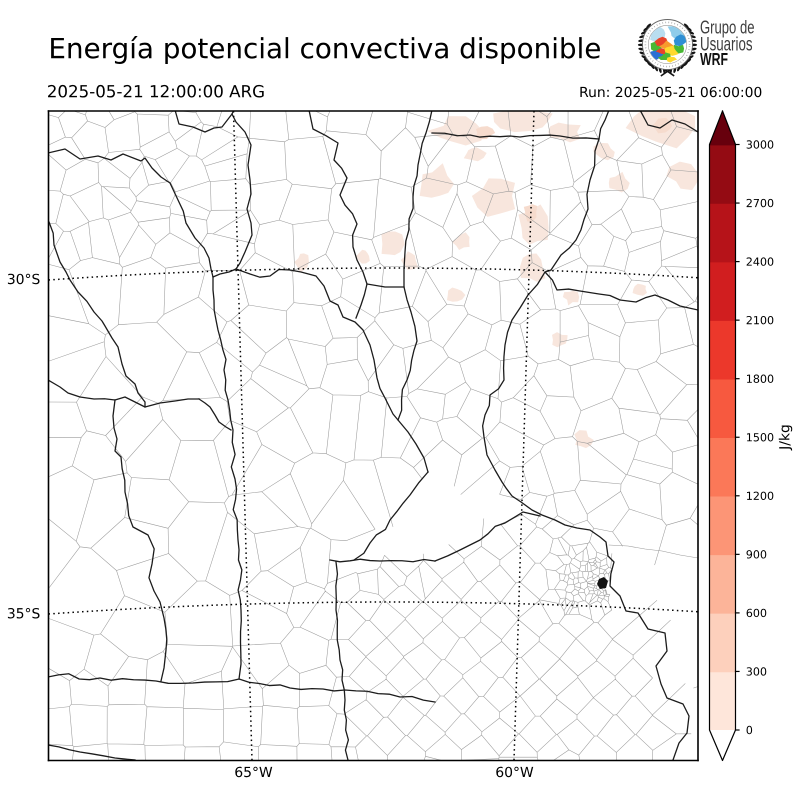 The width and height of the screenshot is (800, 800). Describe the element at coordinates (714, 59) in the screenshot. I see `svg-text: WRF` at that location.